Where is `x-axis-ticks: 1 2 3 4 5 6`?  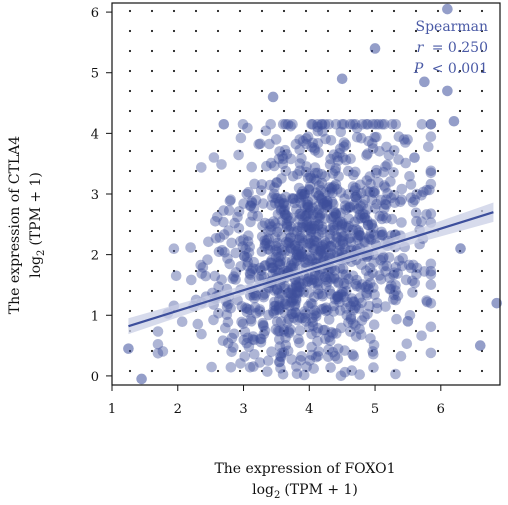
x-axis-ticks: 1 2 3 4 5 6 is located at coordinates (276, 401).